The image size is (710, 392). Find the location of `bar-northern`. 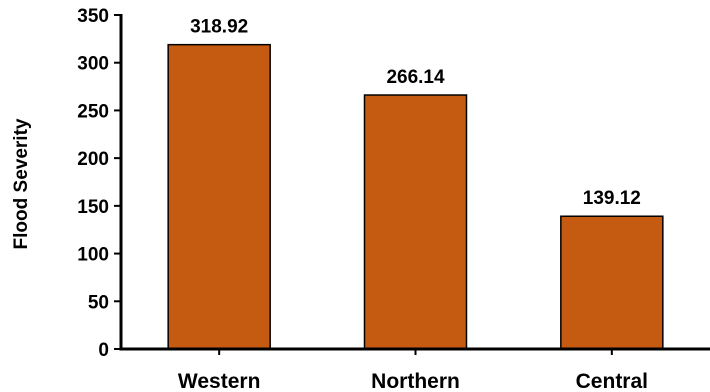

bar-northern is located at coordinates (415, 222).